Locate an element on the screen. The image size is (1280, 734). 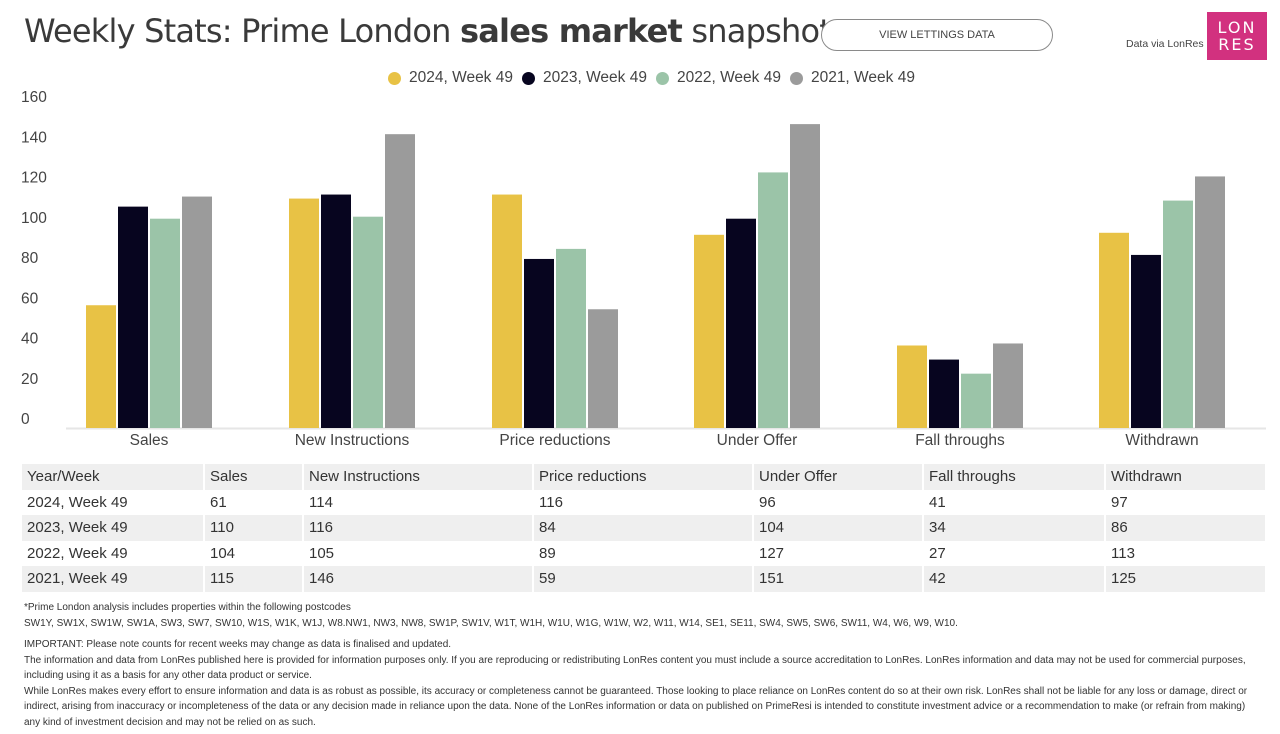
table-cell: 42 is located at coordinates (1015, 579).